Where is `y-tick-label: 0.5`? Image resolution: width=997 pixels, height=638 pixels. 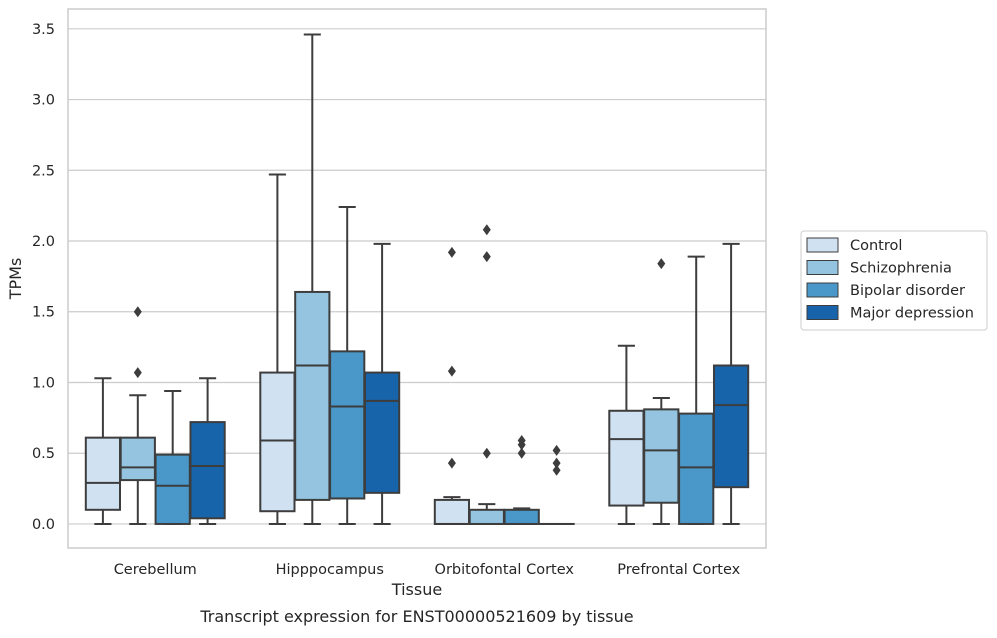
y-tick-label: 0.5 is located at coordinates (43, 454).